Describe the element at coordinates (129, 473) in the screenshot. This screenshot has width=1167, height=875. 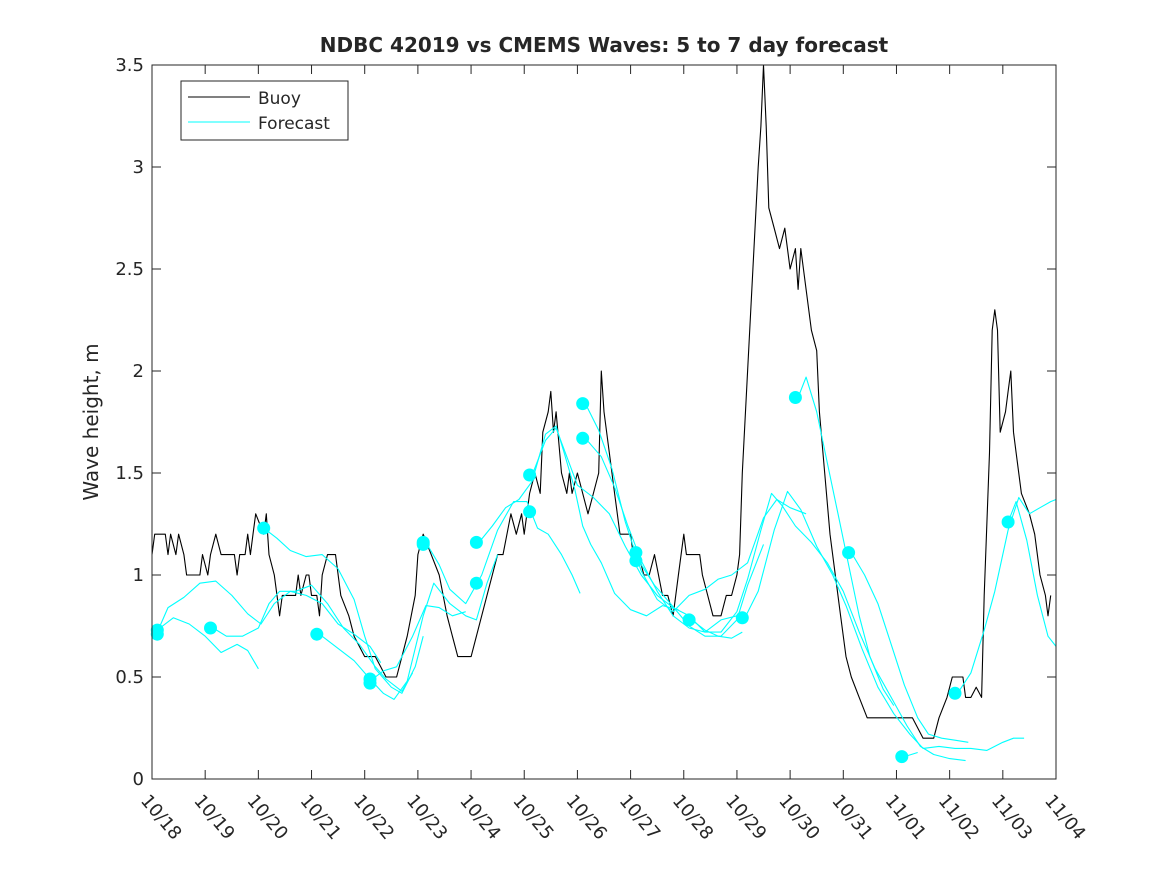
I see `y-tick-label: 1.5` at that location.